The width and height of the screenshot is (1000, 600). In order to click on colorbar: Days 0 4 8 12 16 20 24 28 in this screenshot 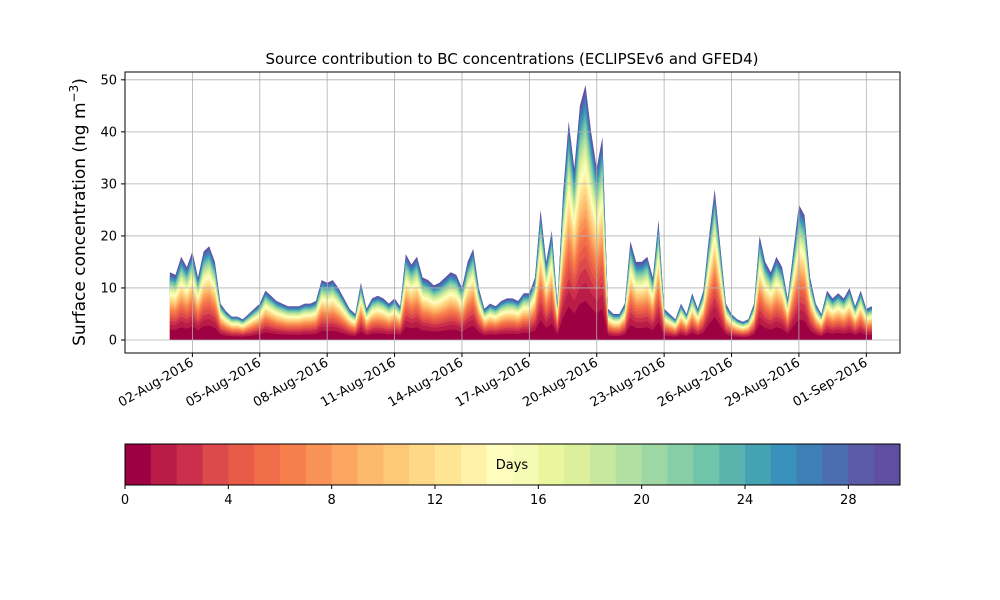, I will do `click(511, 475)`.